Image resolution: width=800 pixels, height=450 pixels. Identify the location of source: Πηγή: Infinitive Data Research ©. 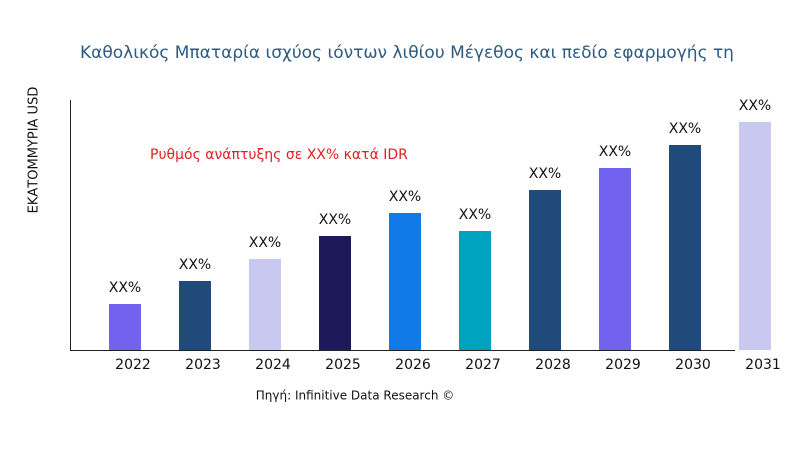
(355, 396).